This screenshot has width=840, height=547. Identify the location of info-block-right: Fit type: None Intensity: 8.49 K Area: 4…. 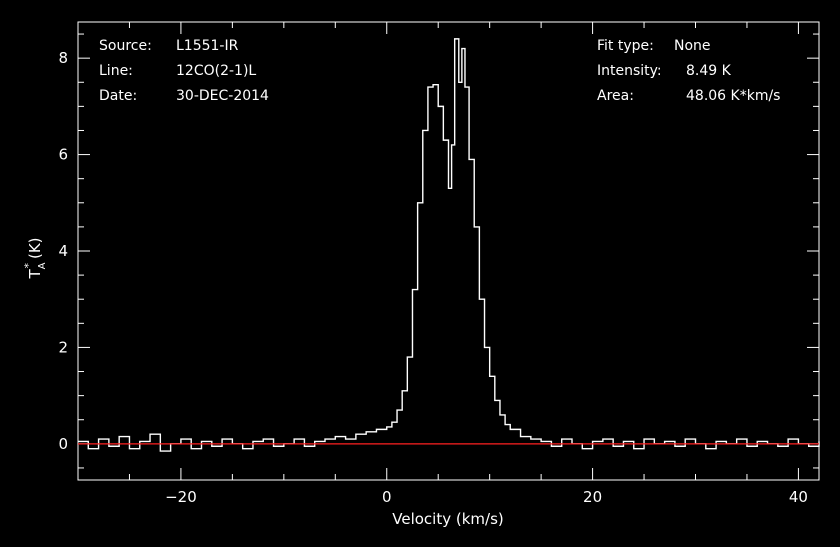
(688, 71).